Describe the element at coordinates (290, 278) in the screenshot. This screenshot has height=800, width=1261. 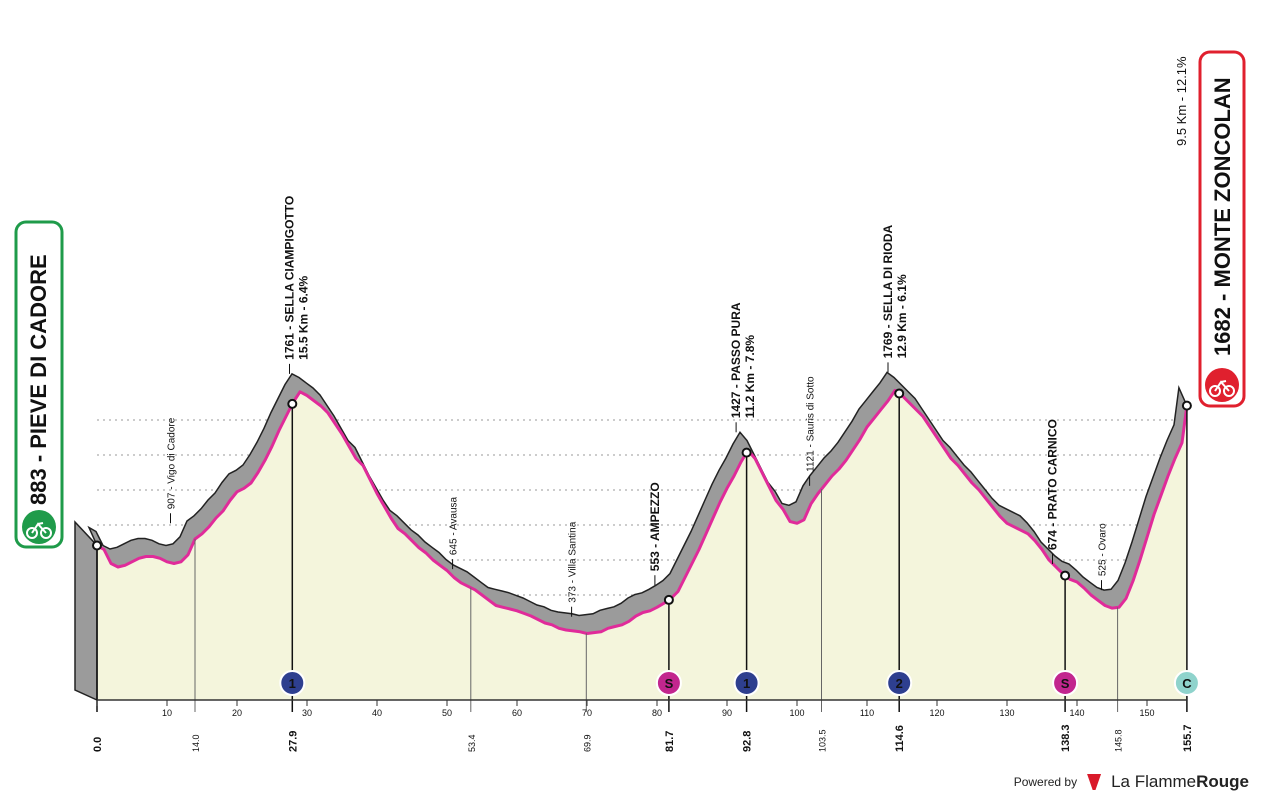
I see `place-label: 1761 - SELLA CIAMPIGOTTO` at that location.